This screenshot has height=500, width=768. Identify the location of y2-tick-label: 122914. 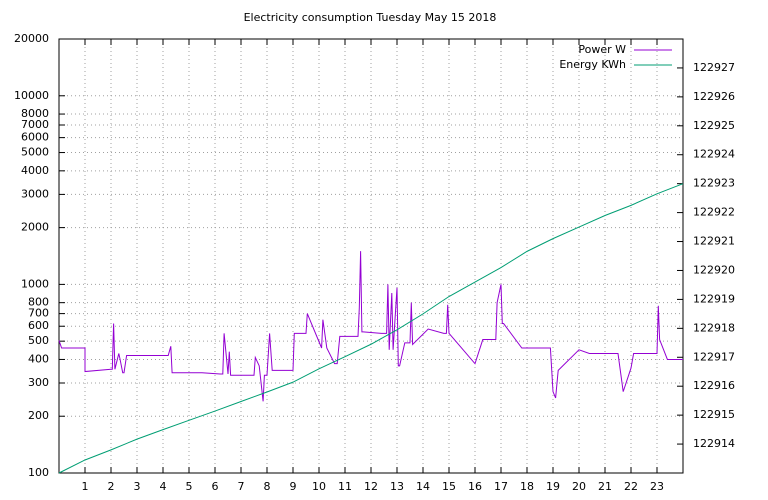
(714, 443).